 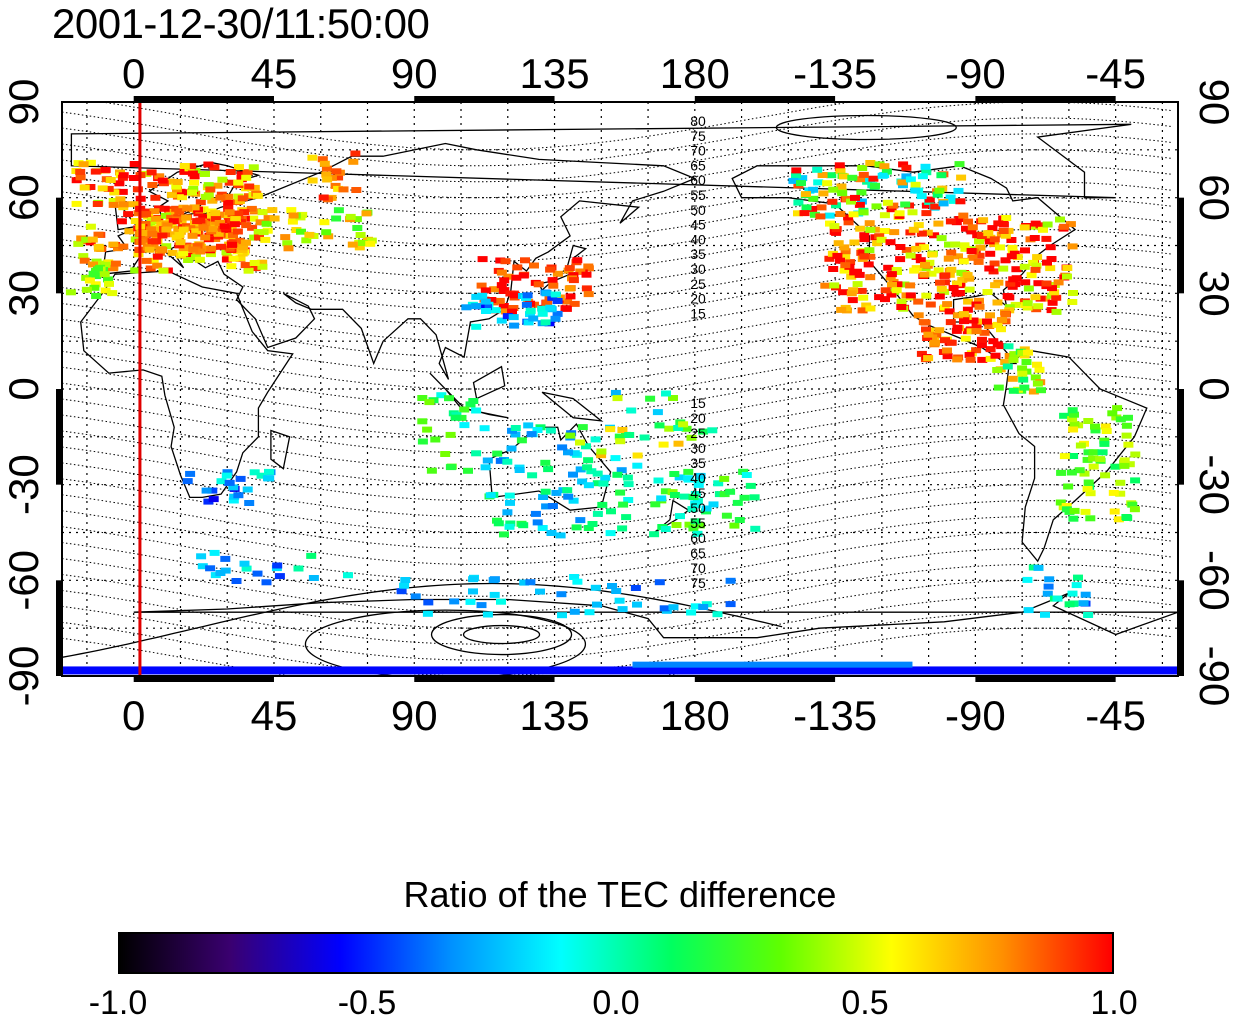 I want to click on bottom-lon-tick-label: 45, so click(x=274, y=715).